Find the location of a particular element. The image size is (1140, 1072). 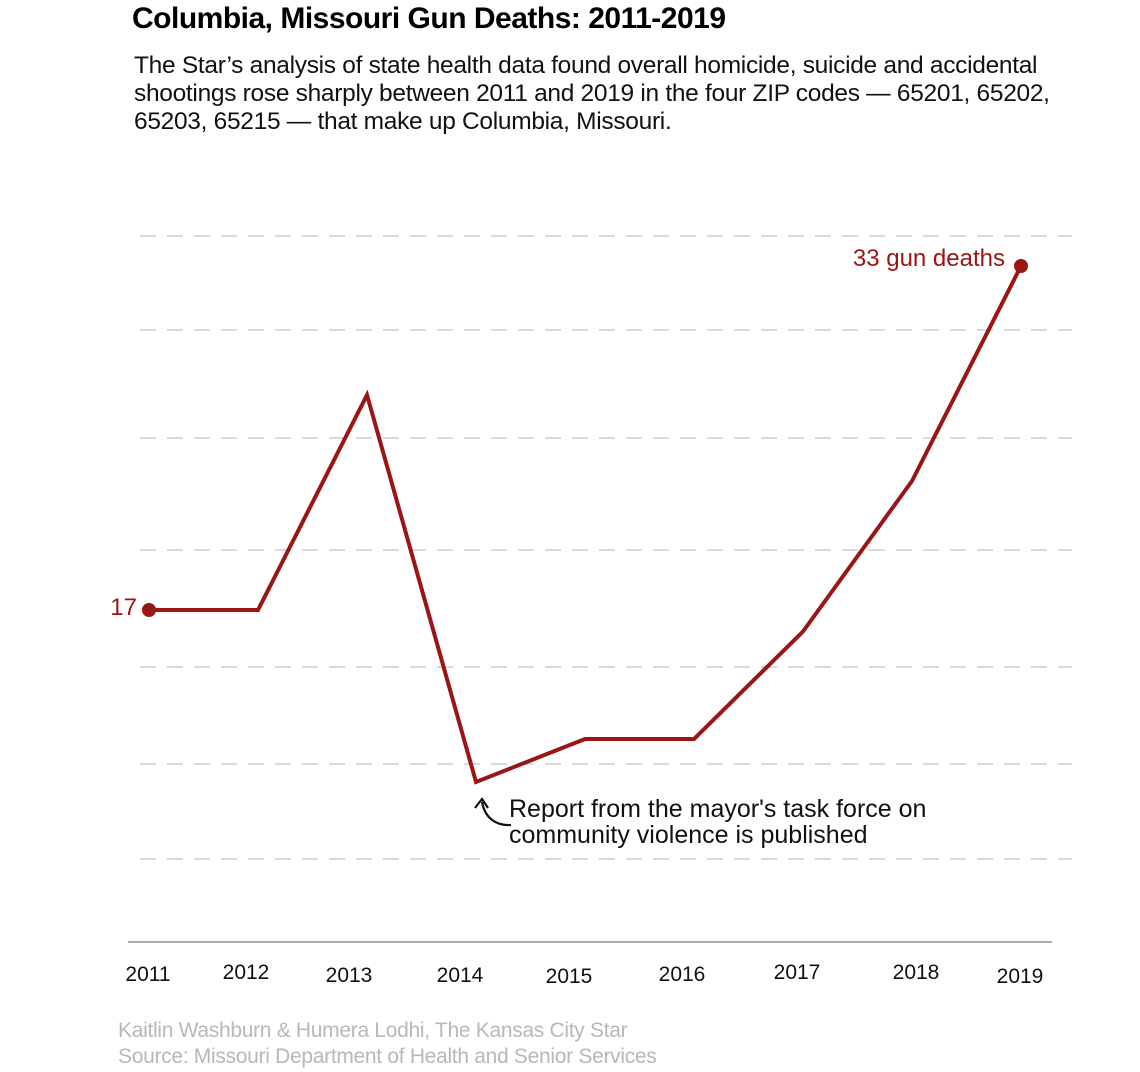

x-tick-label: 2014 is located at coordinates (460, 975).